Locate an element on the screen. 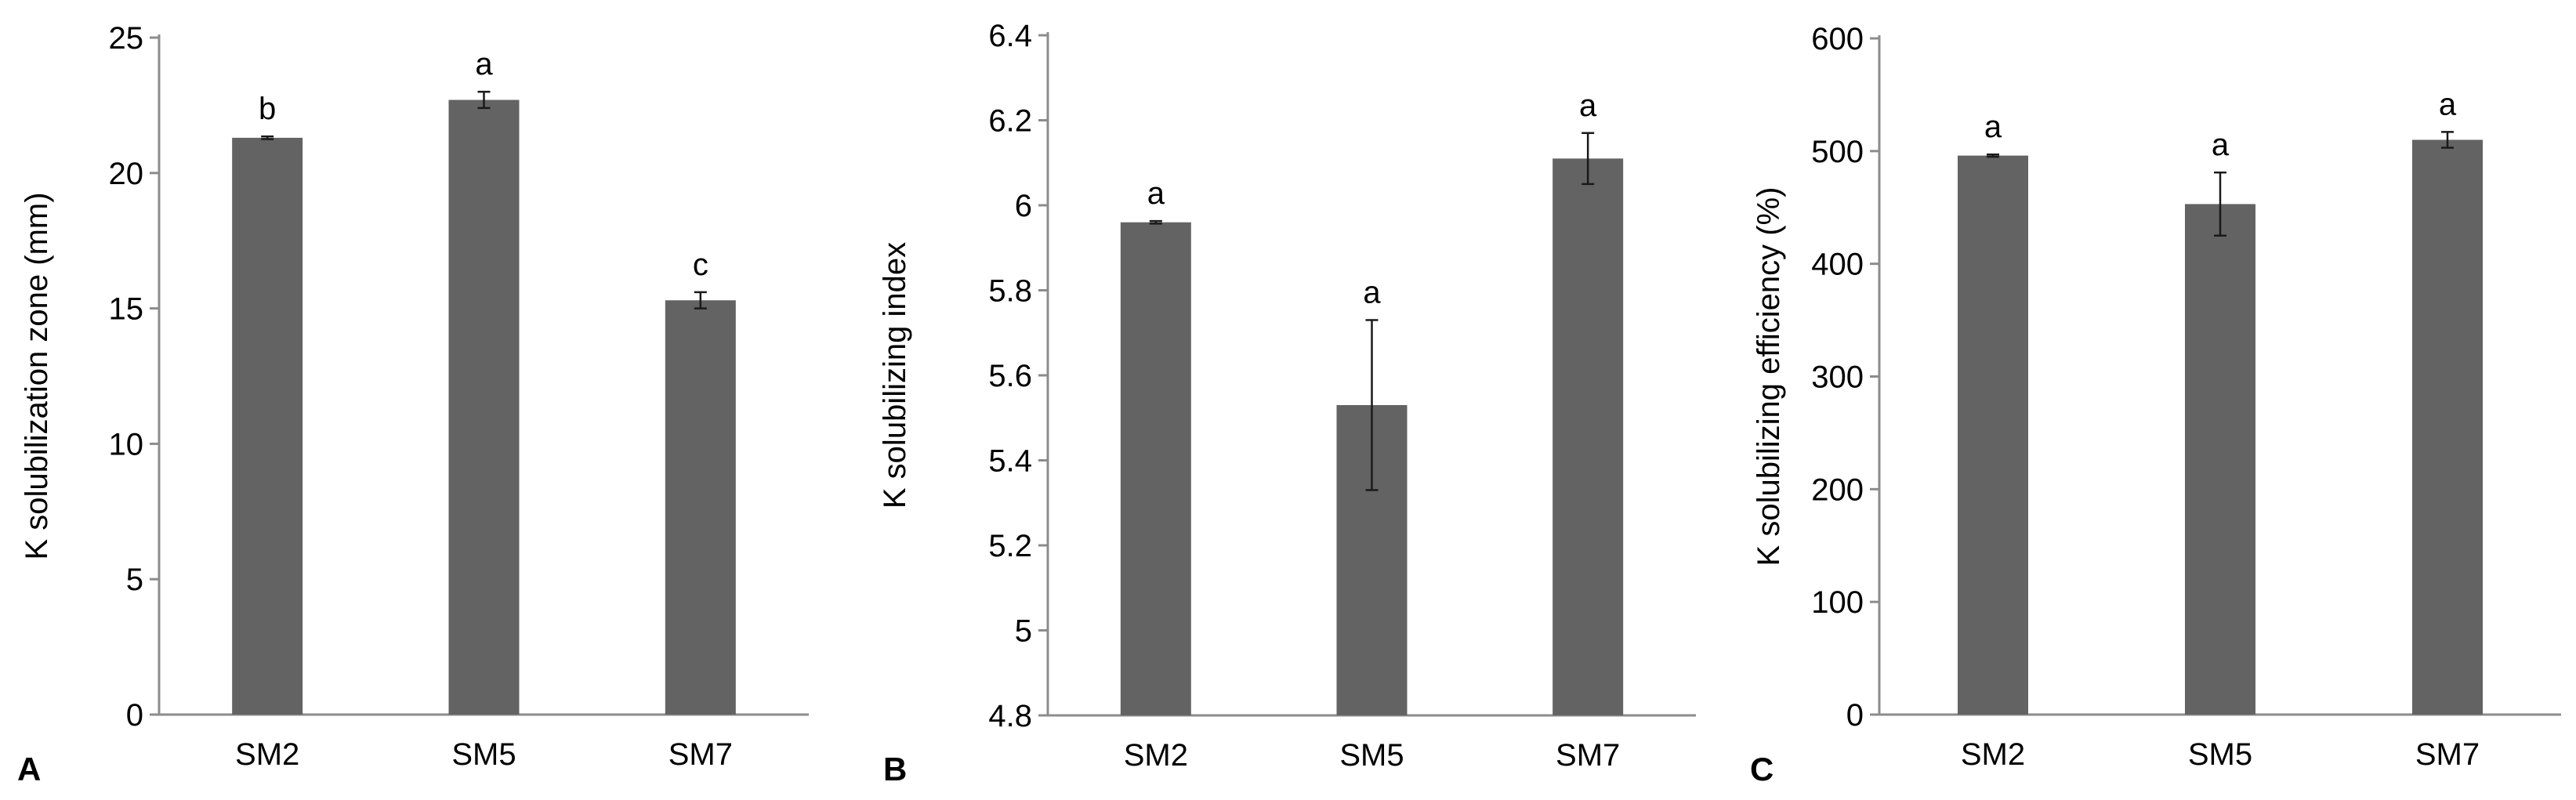  y-tick-label: 300 is located at coordinates (1837, 378).